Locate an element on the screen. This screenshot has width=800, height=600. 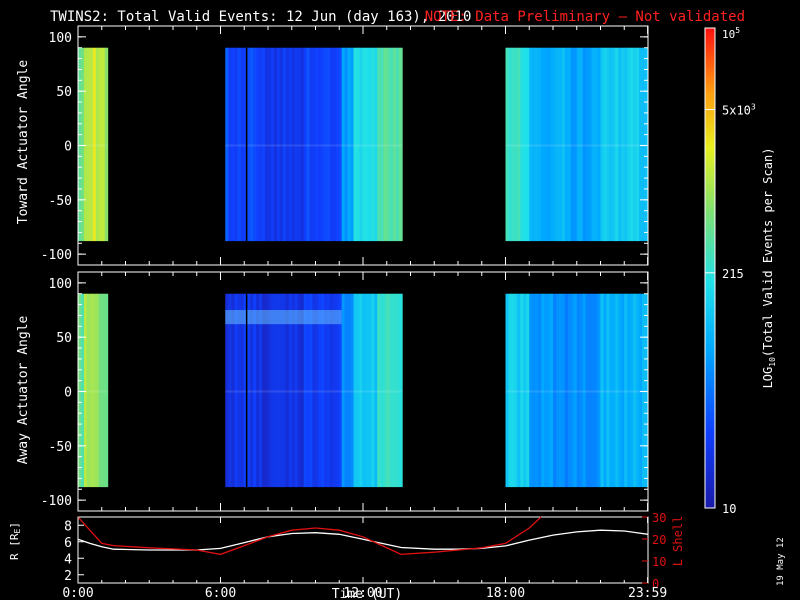
x-tick-label: 23:59 is located at coordinates (647, 593).